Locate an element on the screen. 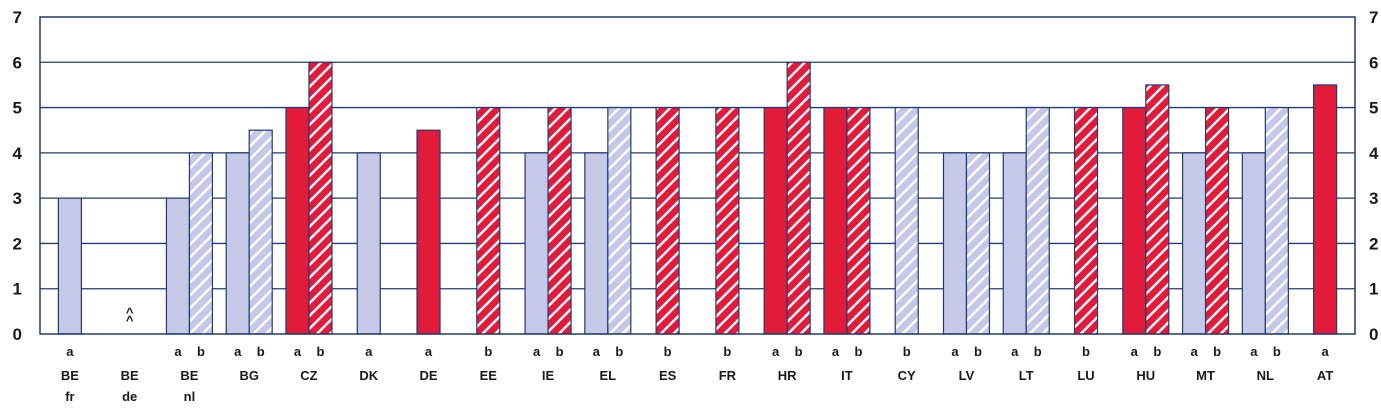 The image size is (1381, 411). country-label: ES is located at coordinates (668, 375).